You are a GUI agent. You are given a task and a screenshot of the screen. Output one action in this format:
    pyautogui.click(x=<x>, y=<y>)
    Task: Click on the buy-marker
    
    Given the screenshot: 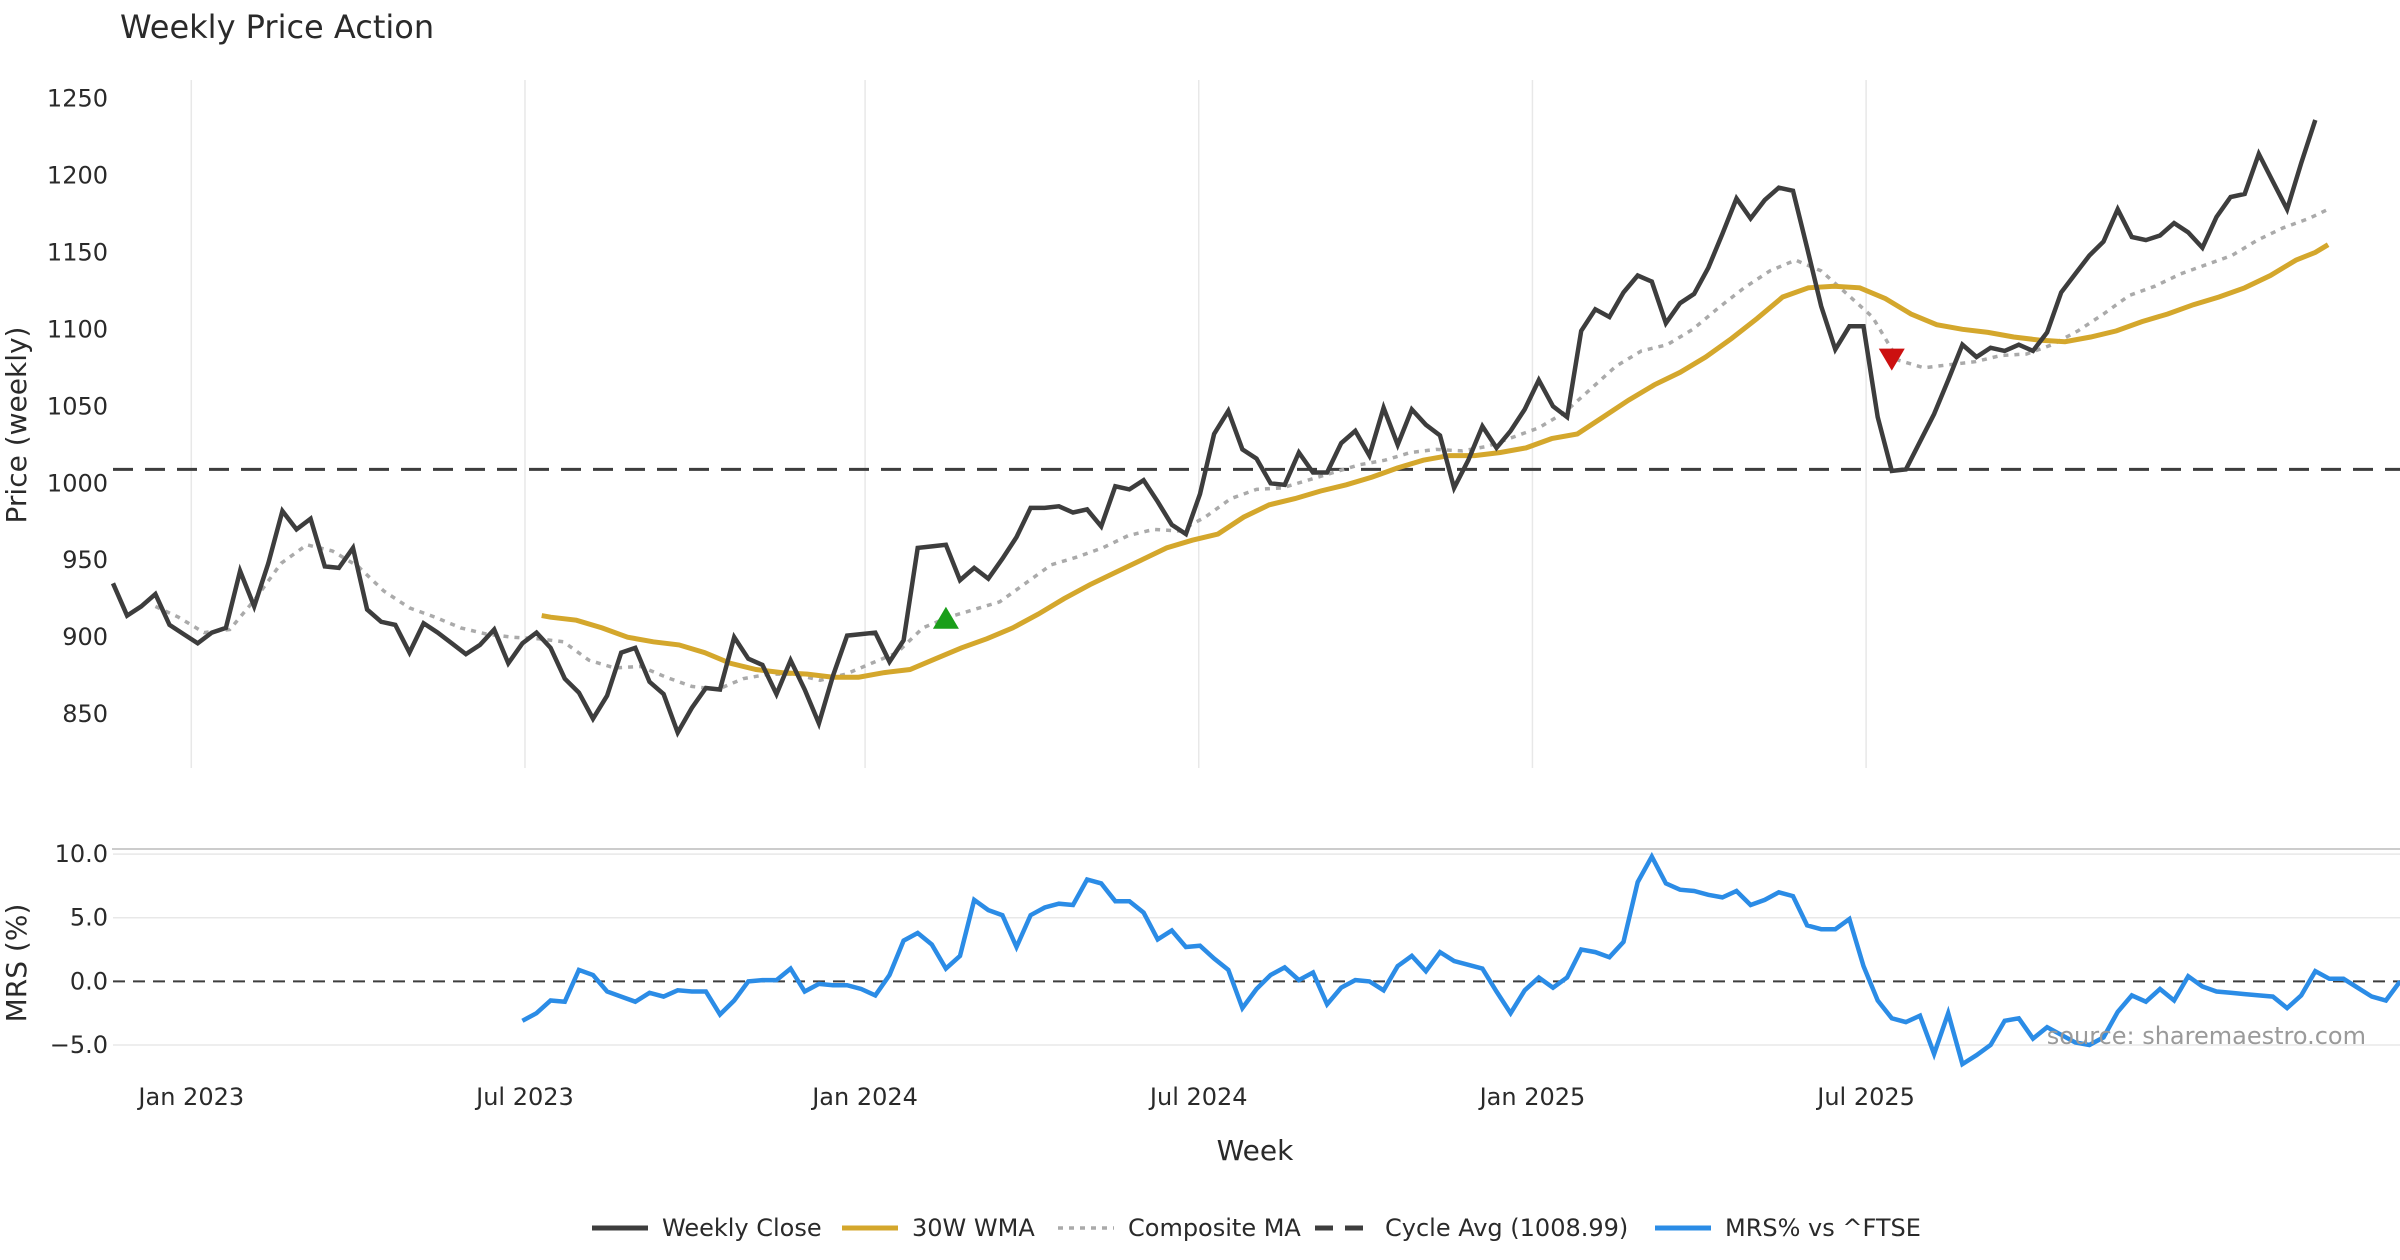 What is the action you would take?
    pyautogui.click(x=945, y=617)
    